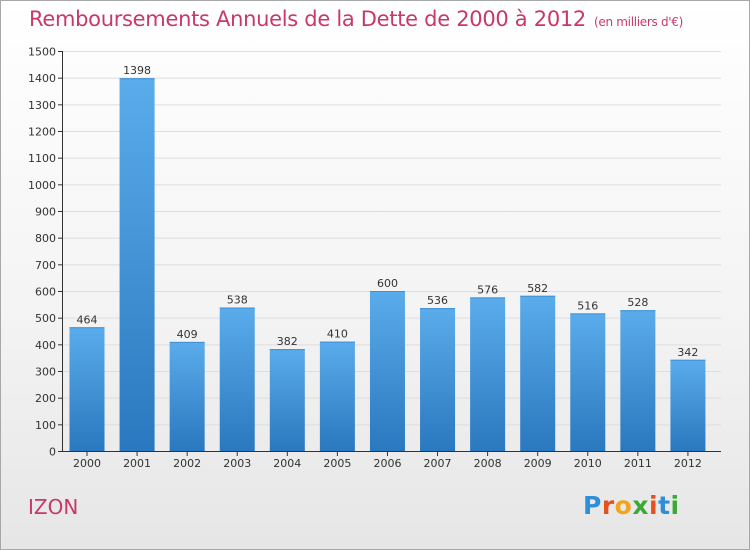 The image size is (750, 550). Describe the element at coordinates (45, 345) in the screenshot. I see `y-tick-label: 400` at that location.